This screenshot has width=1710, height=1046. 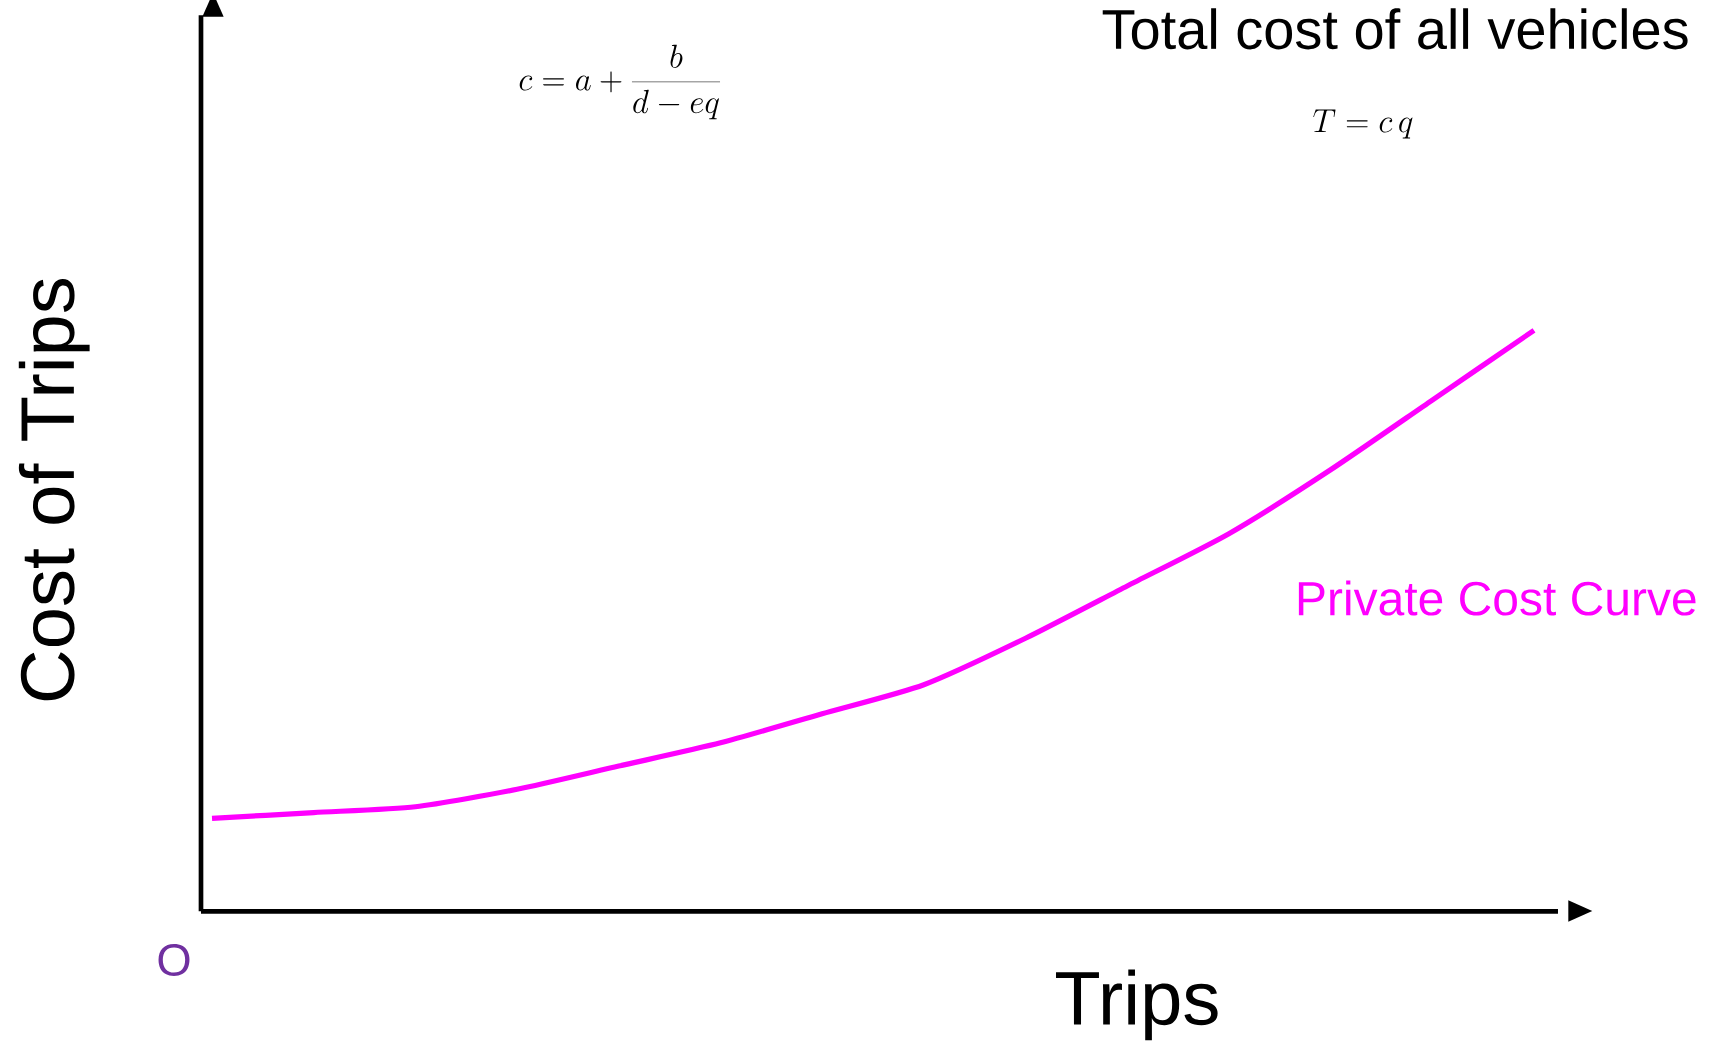 What do you see at coordinates (1363, 124) in the screenshot?
I see `text: $T = c\, q$` at bounding box center [1363, 124].